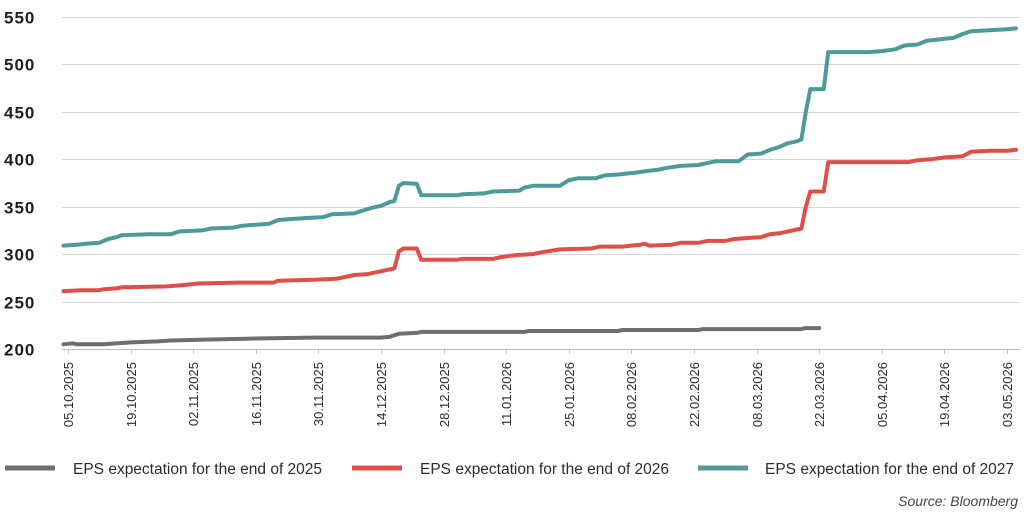  I want to click on x-tick-label: 19.04.2026, so click(944, 394).